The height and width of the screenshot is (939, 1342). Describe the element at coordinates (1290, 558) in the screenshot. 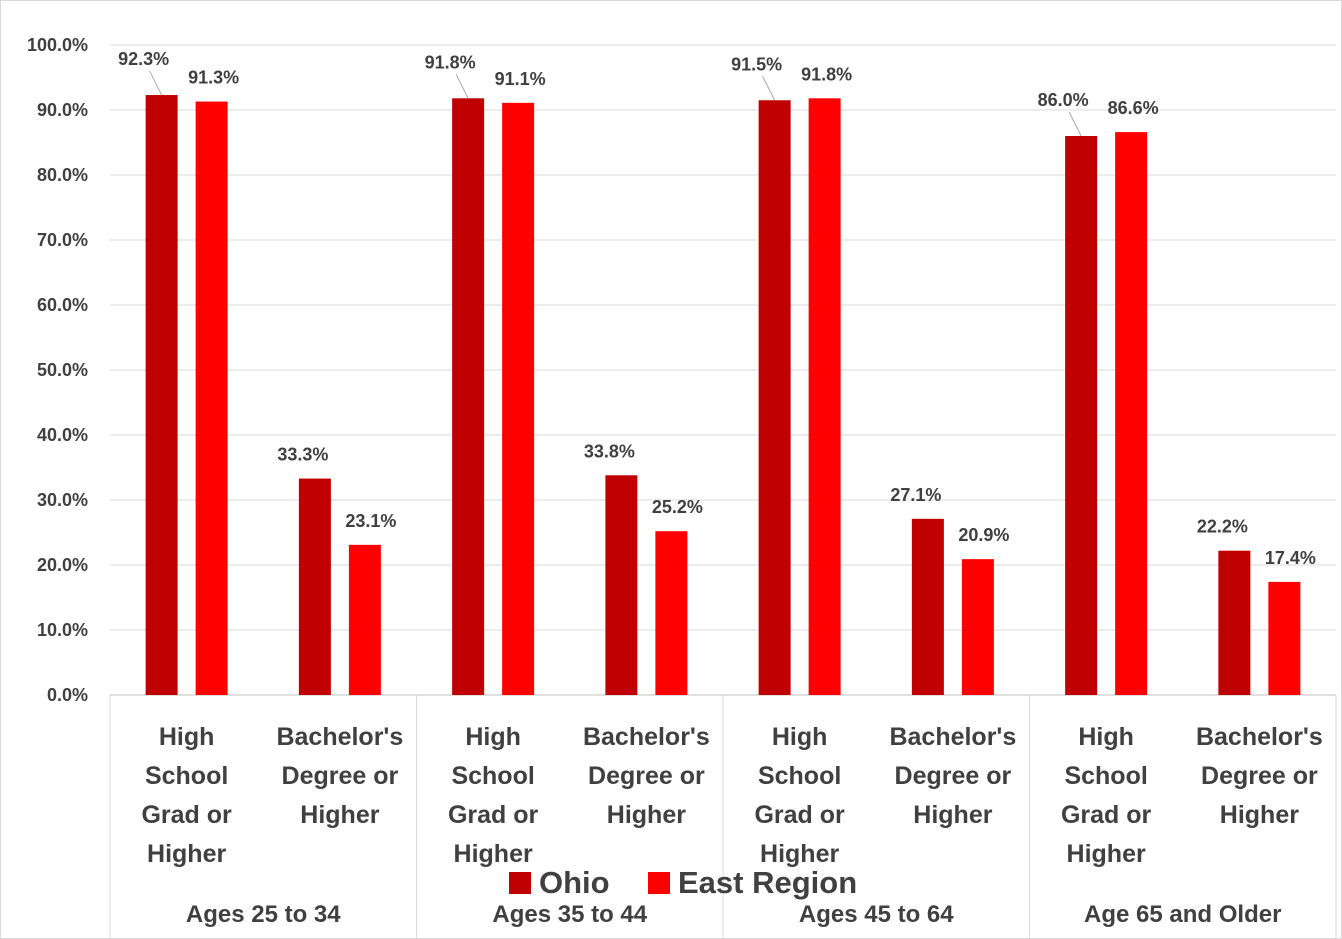

I see `data-label-east-region: 17.4%` at that location.